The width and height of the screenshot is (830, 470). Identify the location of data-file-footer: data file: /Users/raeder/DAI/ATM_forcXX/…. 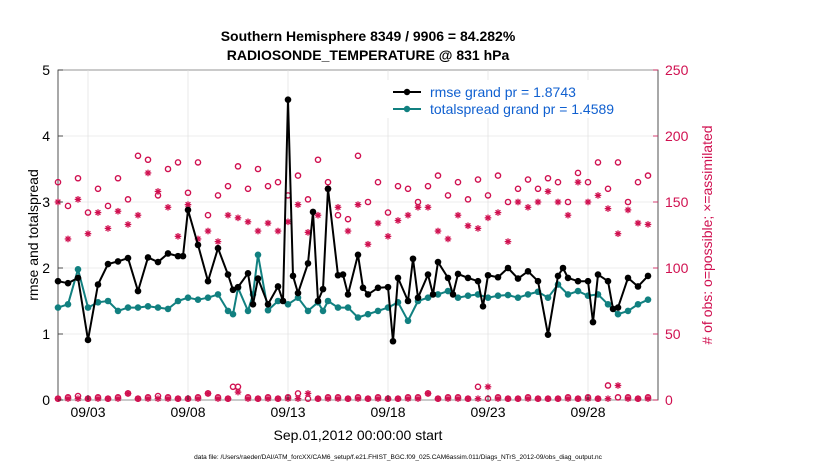
(398, 457).